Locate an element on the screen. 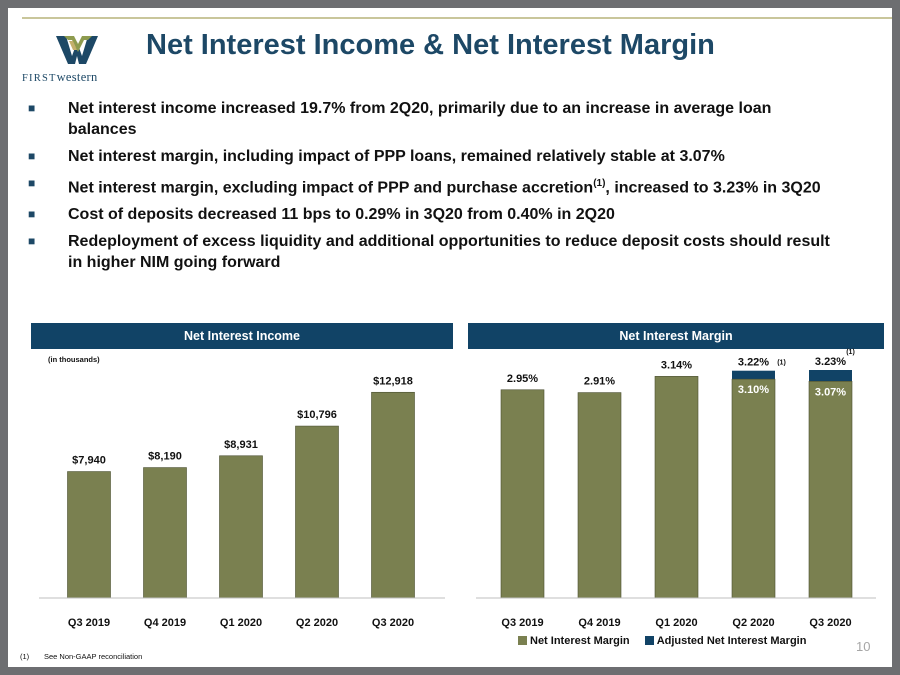 Image resolution: width=900 pixels, height=675 pixels. nim-x-tick-label: Q2 2020 is located at coordinates (753, 623).